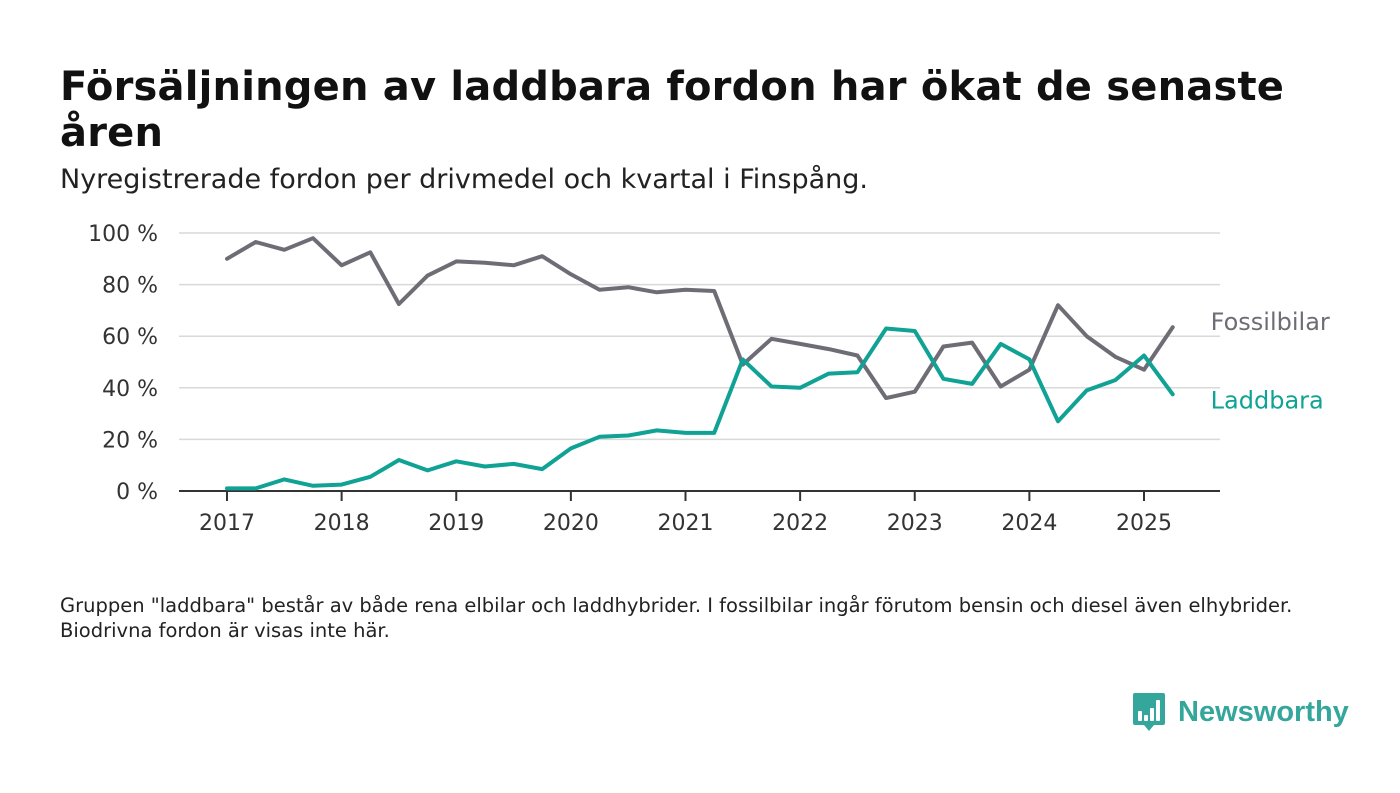  Describe the element at coordinates (456, 523) in the screenshot. I see `x-tick-label: 2019` at that location.